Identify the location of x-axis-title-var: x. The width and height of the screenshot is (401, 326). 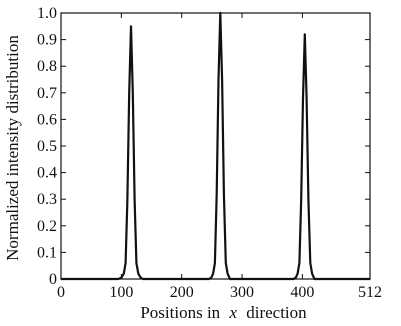
(232, 312).